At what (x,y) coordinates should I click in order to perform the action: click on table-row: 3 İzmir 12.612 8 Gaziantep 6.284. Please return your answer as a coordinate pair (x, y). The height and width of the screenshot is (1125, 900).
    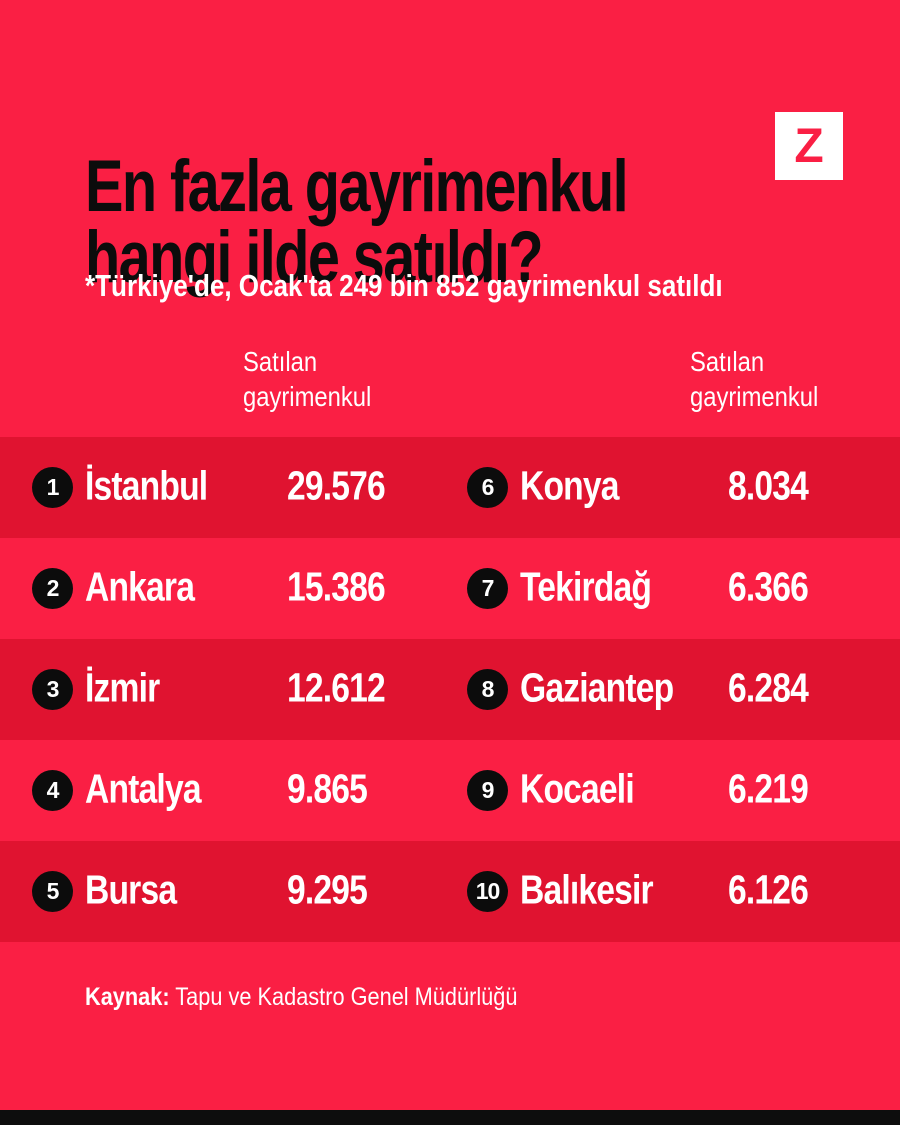
    Looking at the image, I should click on (450, 689).